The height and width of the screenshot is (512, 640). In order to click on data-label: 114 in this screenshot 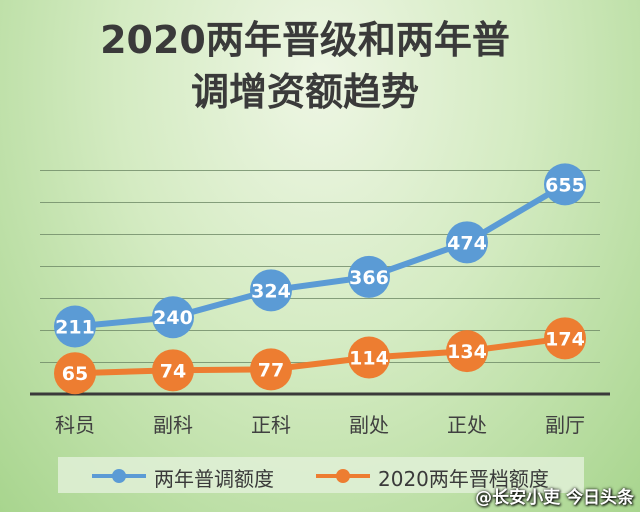, I will do `click(369, 359)`.